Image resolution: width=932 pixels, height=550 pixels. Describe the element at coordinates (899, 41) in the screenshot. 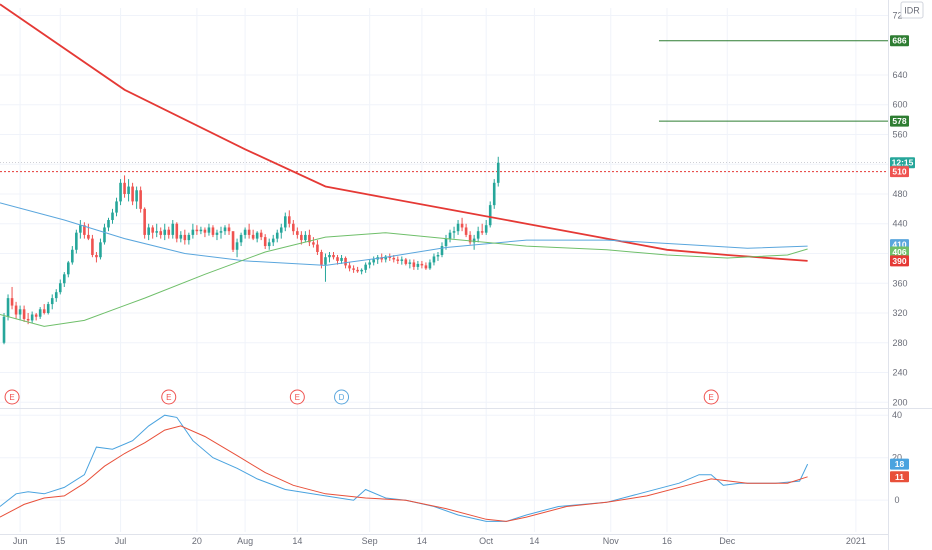

I see `target-price-badge: 686` at that location.